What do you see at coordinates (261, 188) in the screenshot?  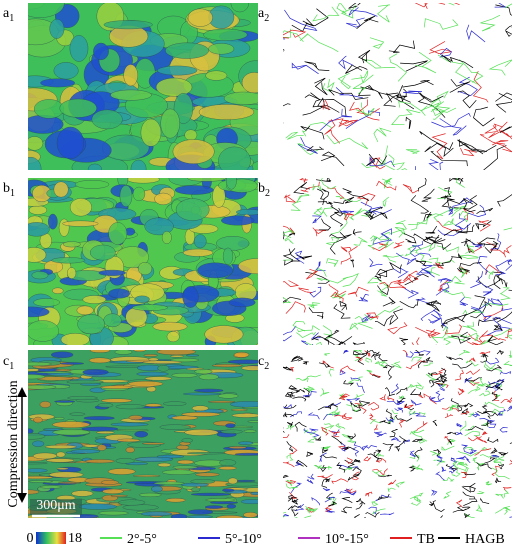 I see `panel-letter: b` at bounding box center [261, 188].